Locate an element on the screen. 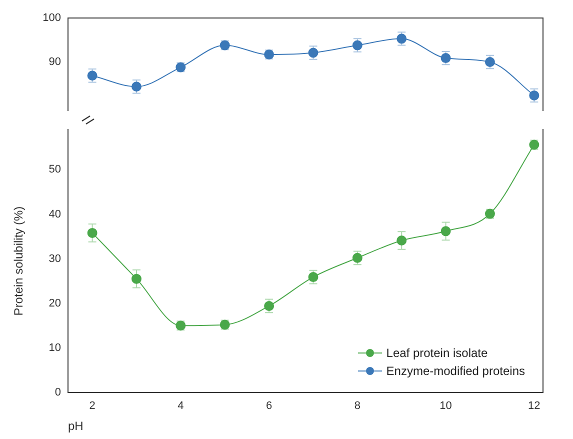 Image resolution: width=573 pixels, height=439 pixels. y-tick-label: 0 is located at coordinates (57, 392).